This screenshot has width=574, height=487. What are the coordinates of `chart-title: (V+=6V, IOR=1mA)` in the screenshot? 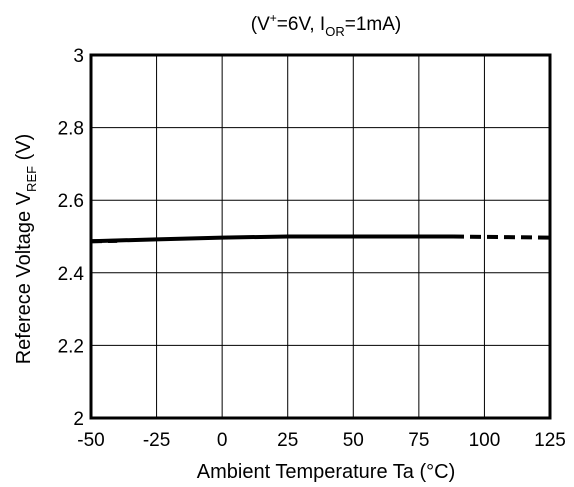 It's located at (326, 25).